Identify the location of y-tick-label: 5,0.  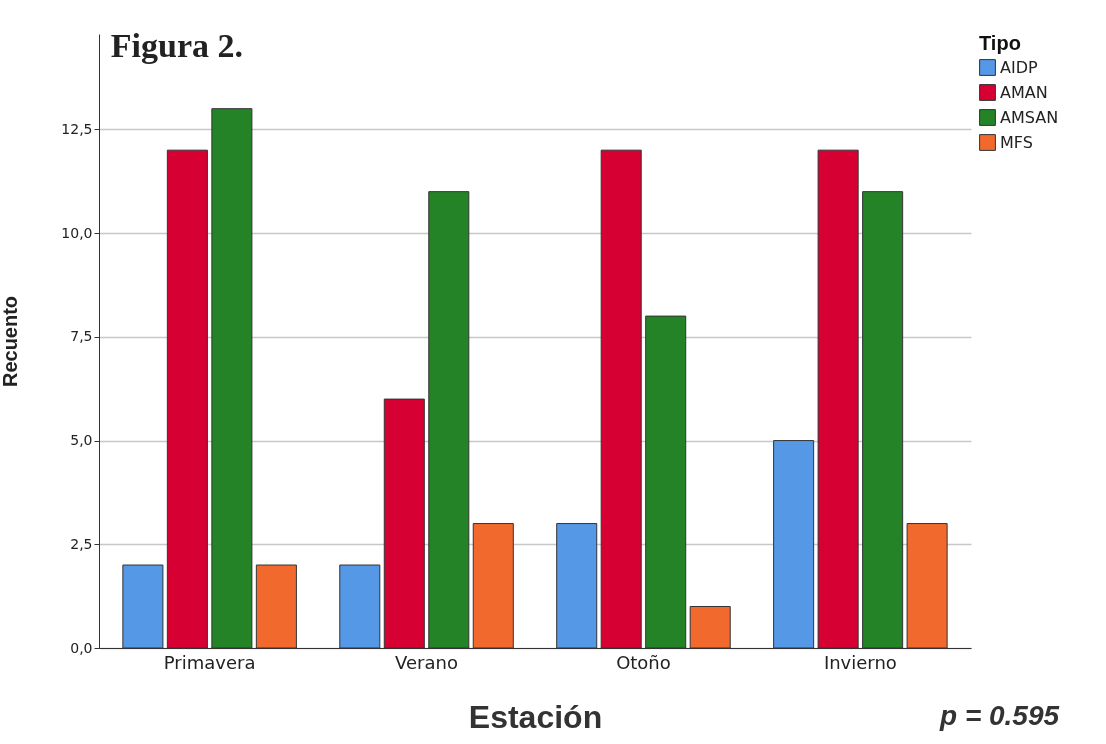
(81, 440).